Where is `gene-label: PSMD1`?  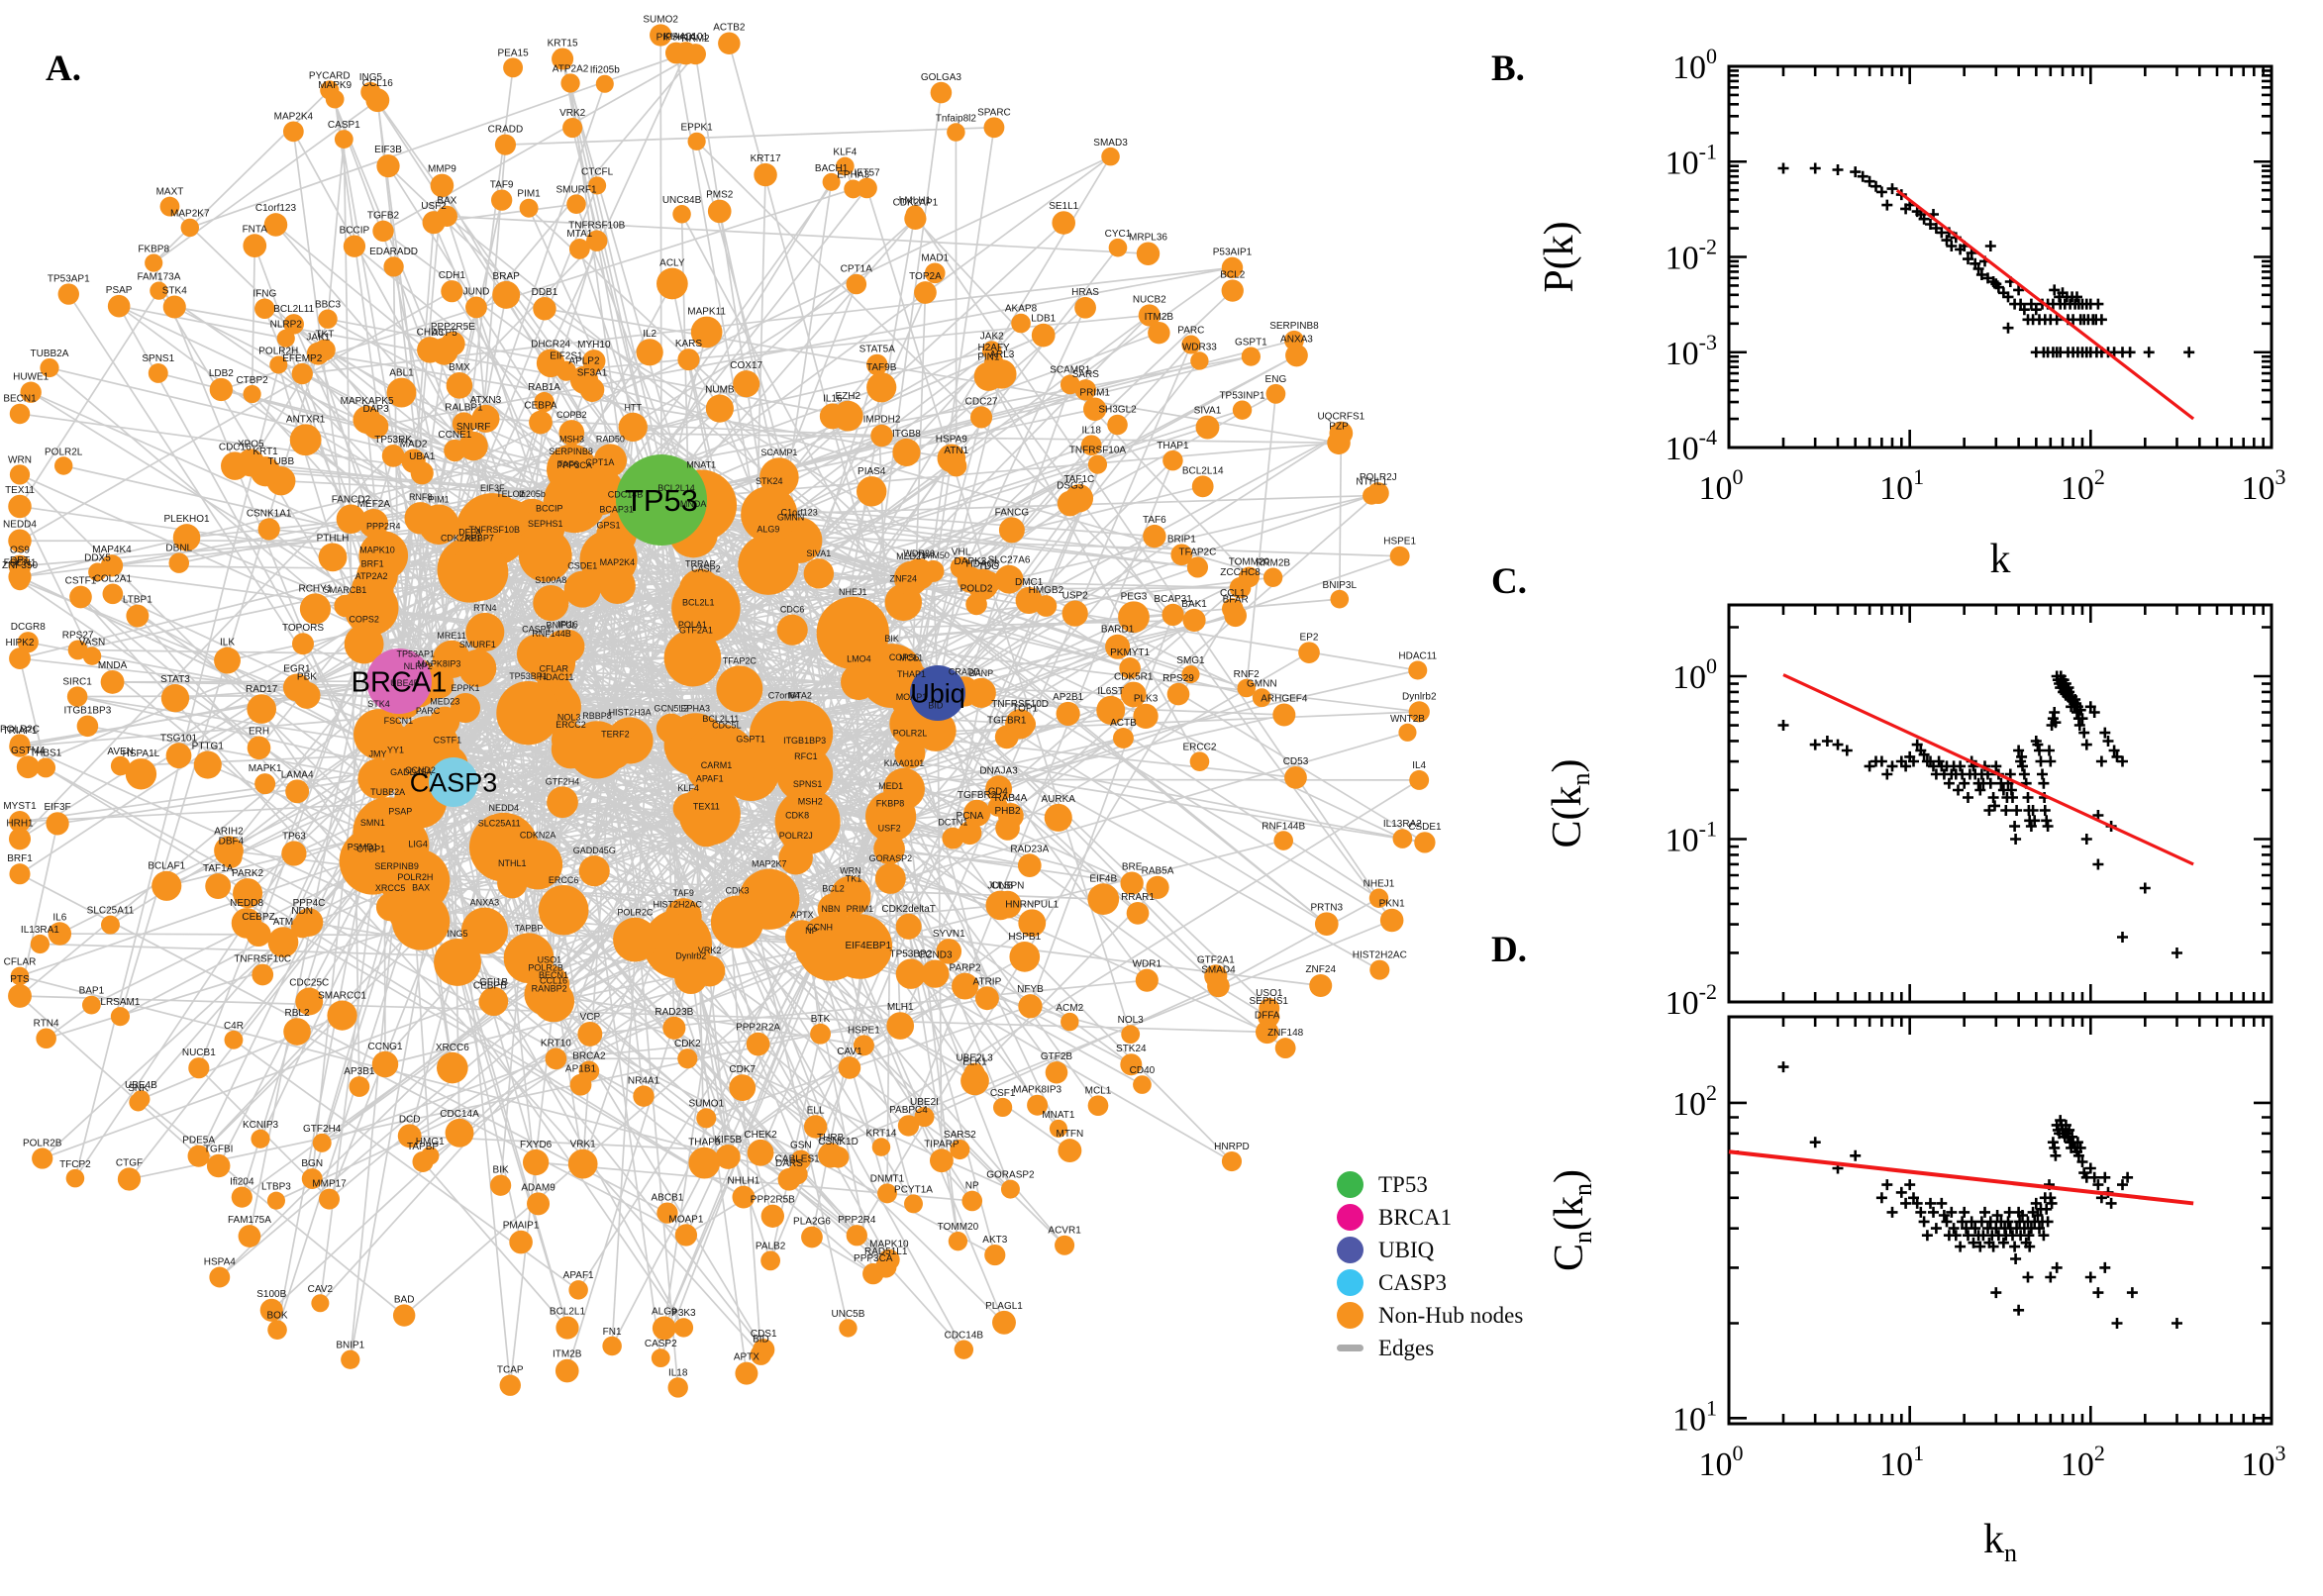
gene-label: PSMD1 is located at coordinates (363, 846).